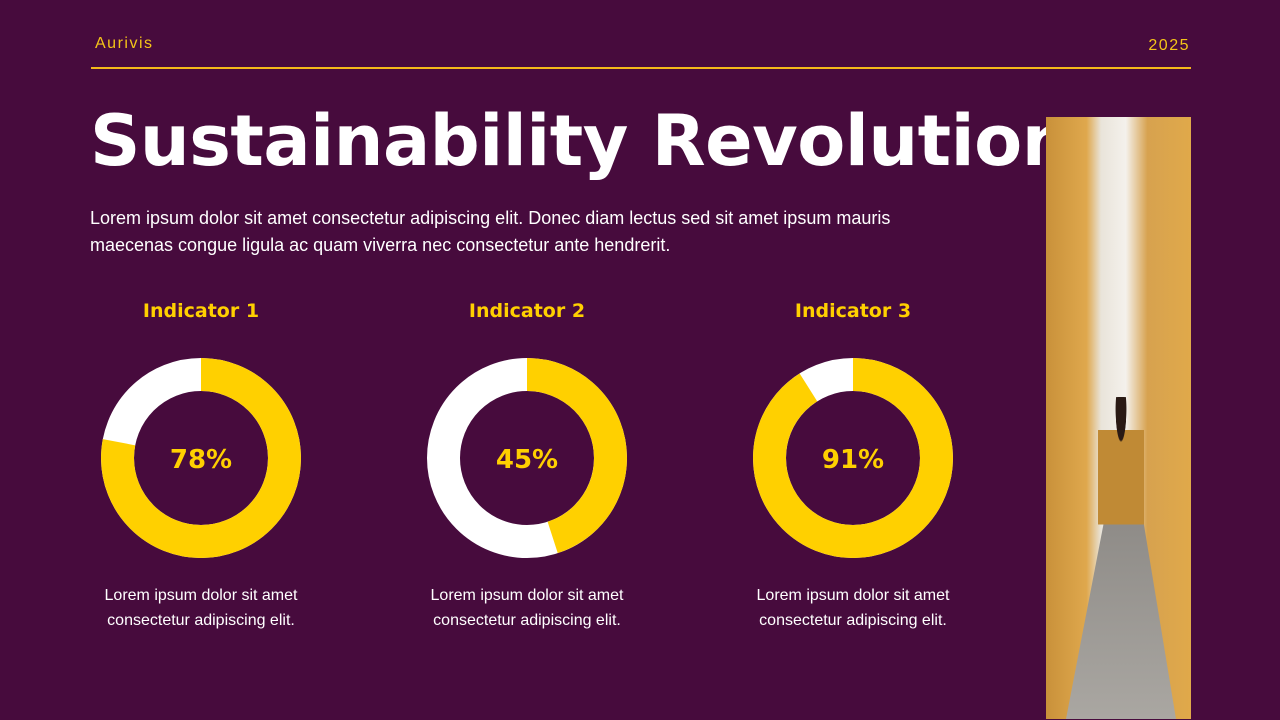  I want to click on donut-label: 91%, so click(853, 460).